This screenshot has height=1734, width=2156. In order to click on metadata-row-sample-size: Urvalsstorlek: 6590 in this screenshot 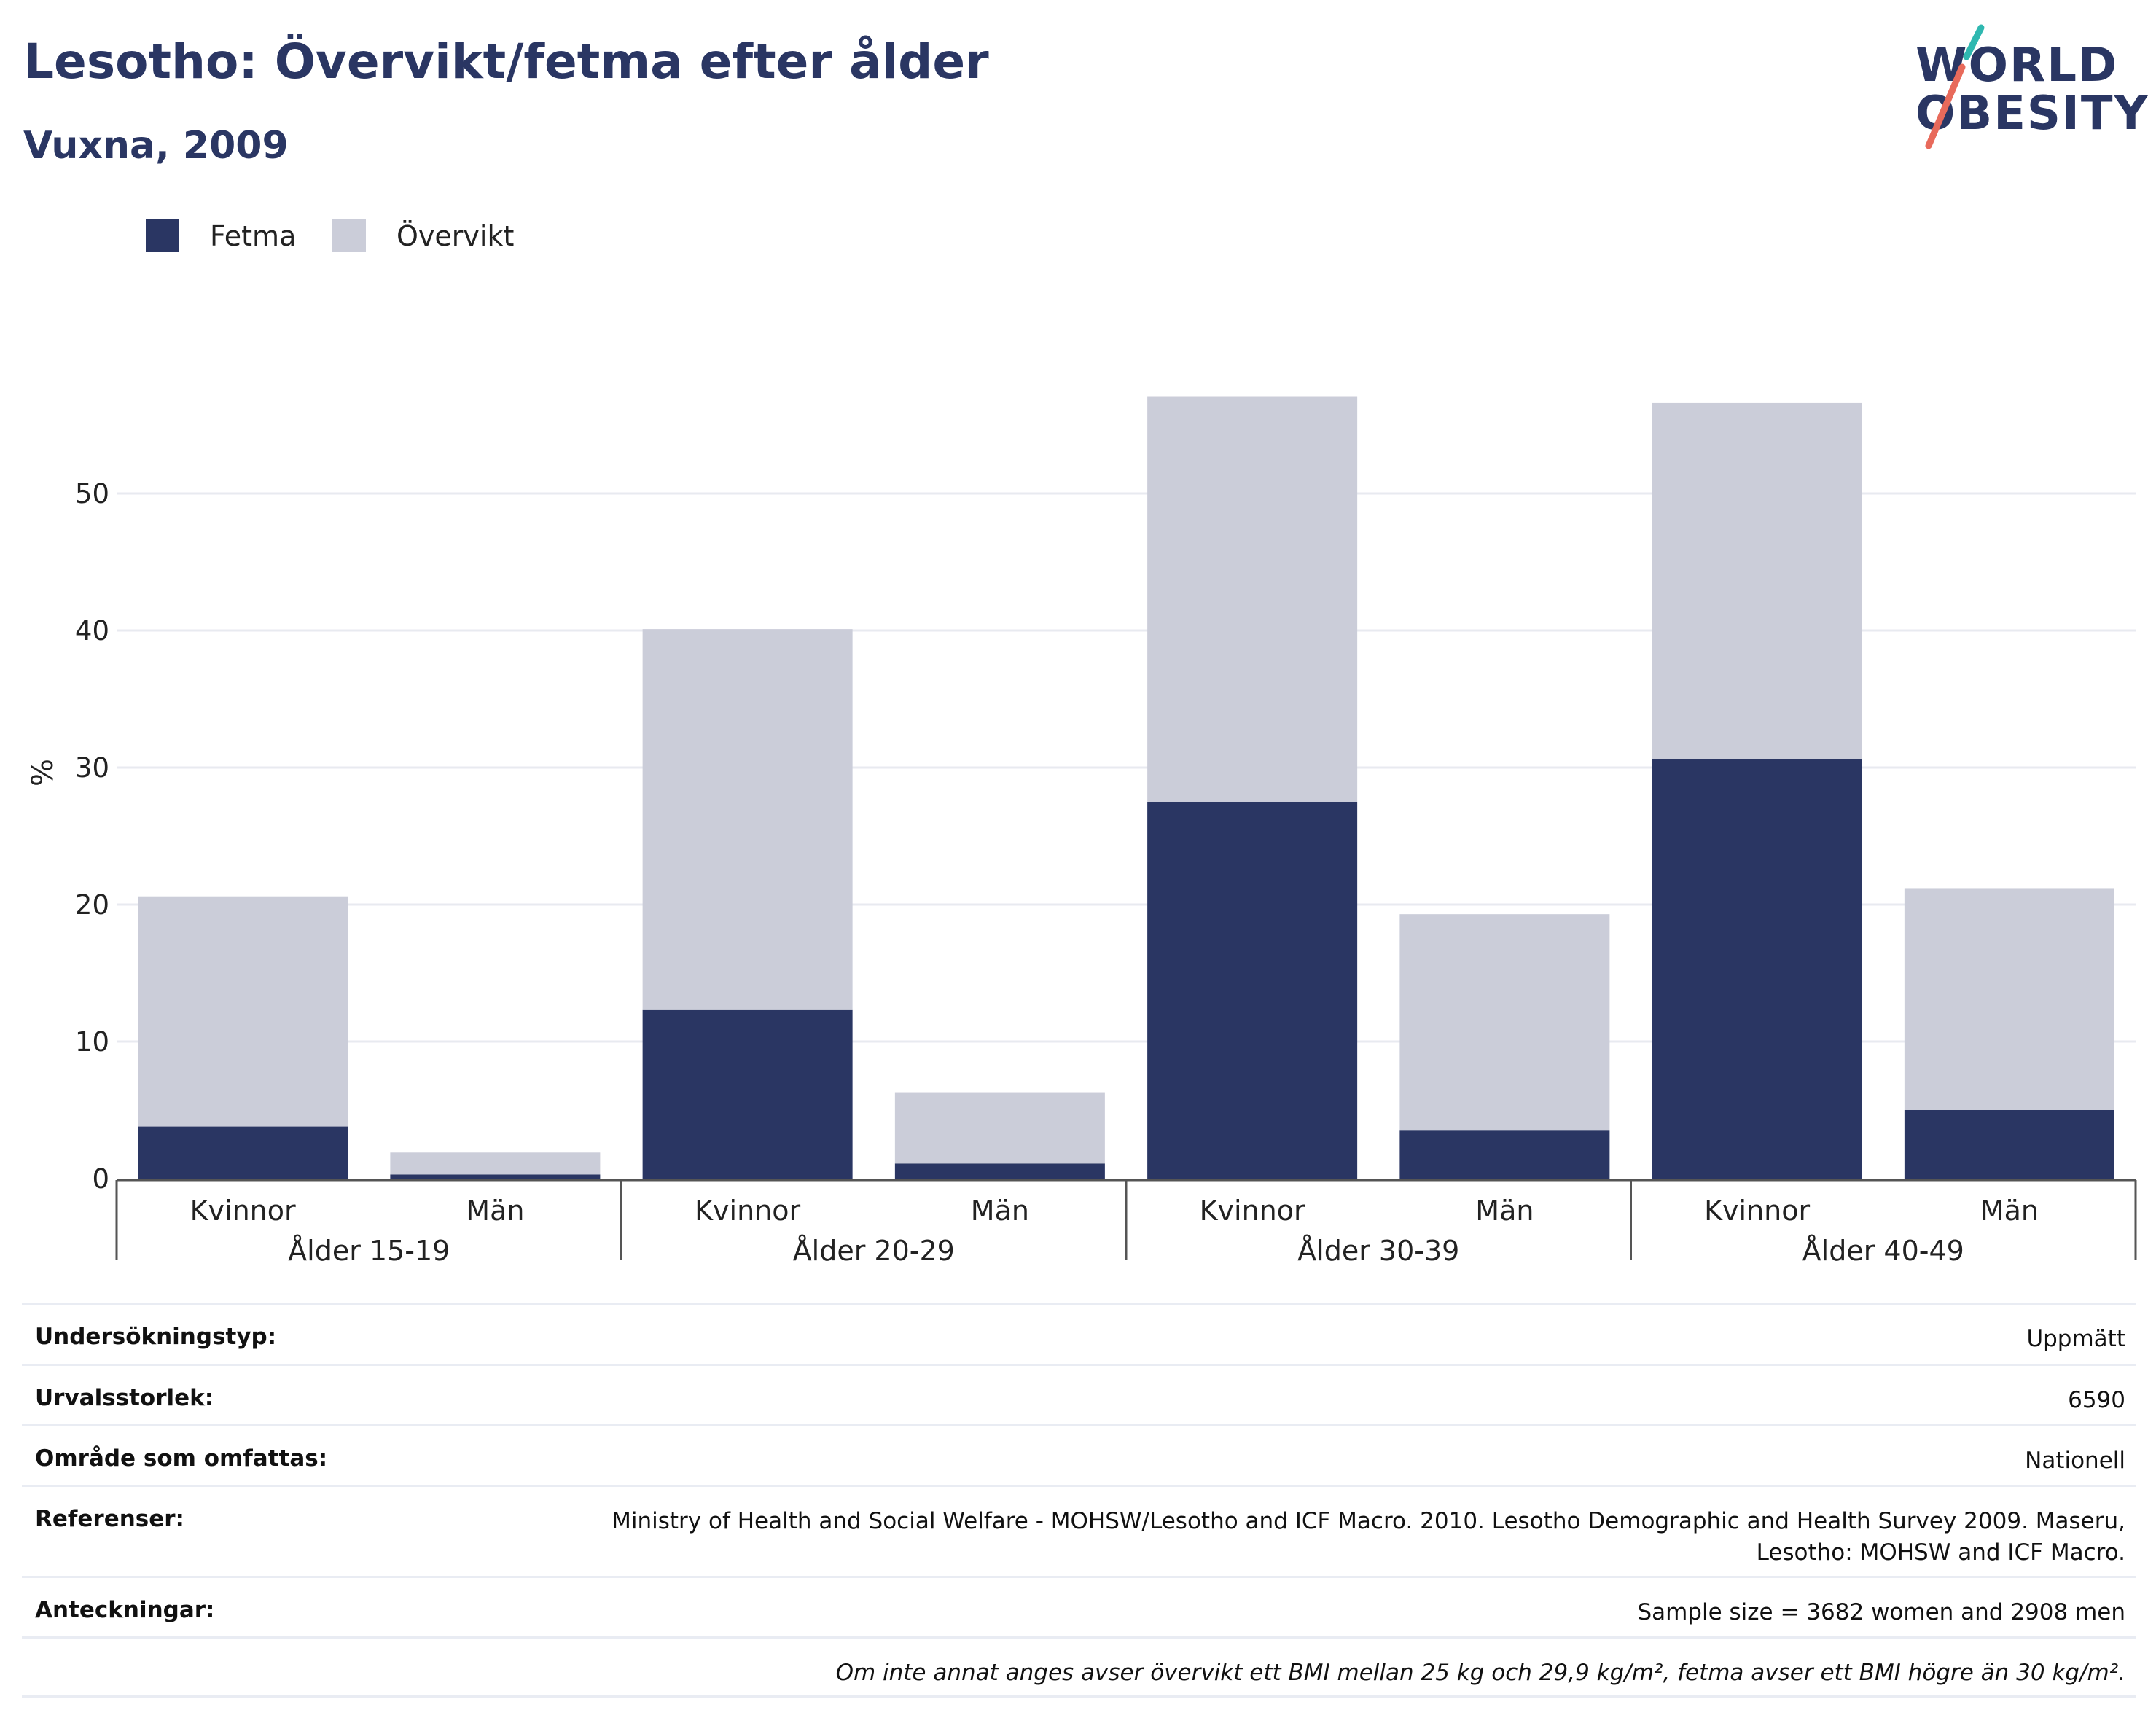, I will do `click(1079, 1394)`.